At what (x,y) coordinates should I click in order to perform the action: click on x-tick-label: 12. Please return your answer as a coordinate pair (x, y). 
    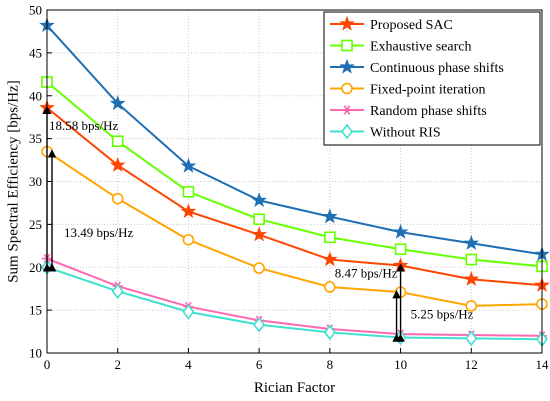
    Looking at the image, I should click on (471, 364).